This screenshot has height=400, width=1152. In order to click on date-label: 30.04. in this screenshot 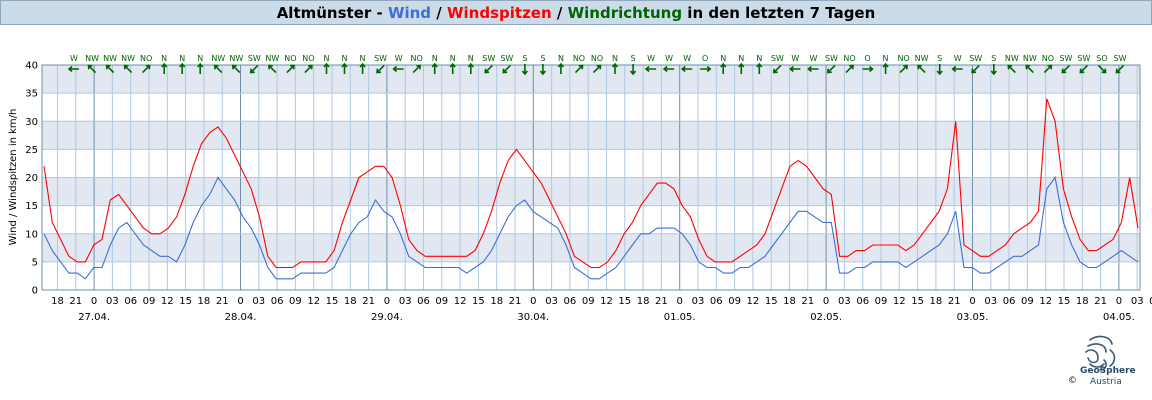, I will do `click(533, 317)`.